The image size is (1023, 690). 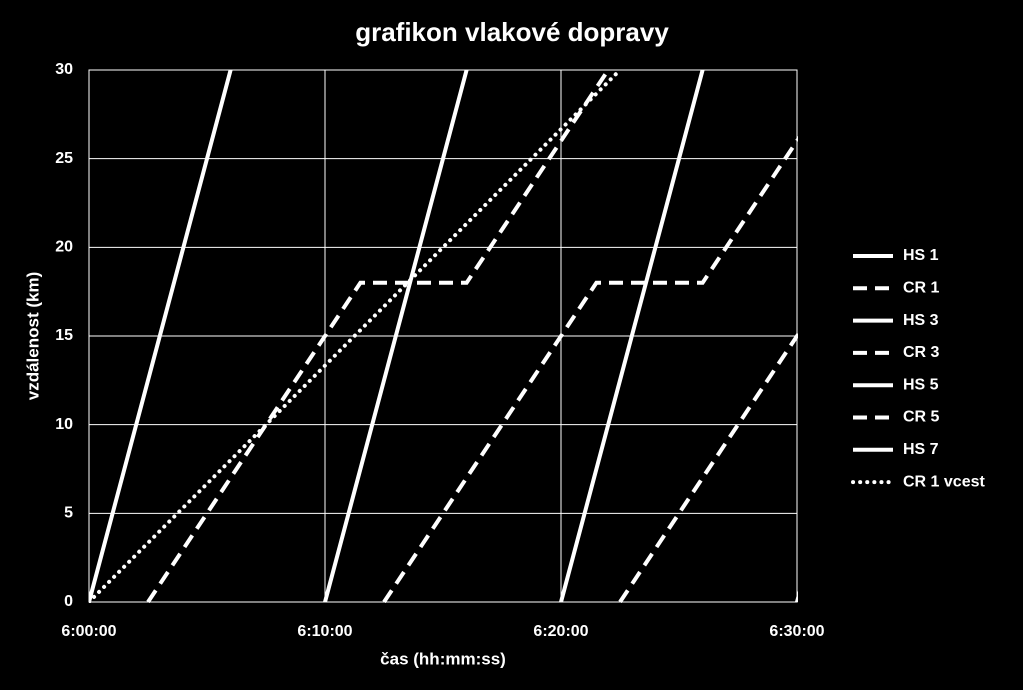 I want to click on y-tick-label: 30, so click(x=64, y=69).